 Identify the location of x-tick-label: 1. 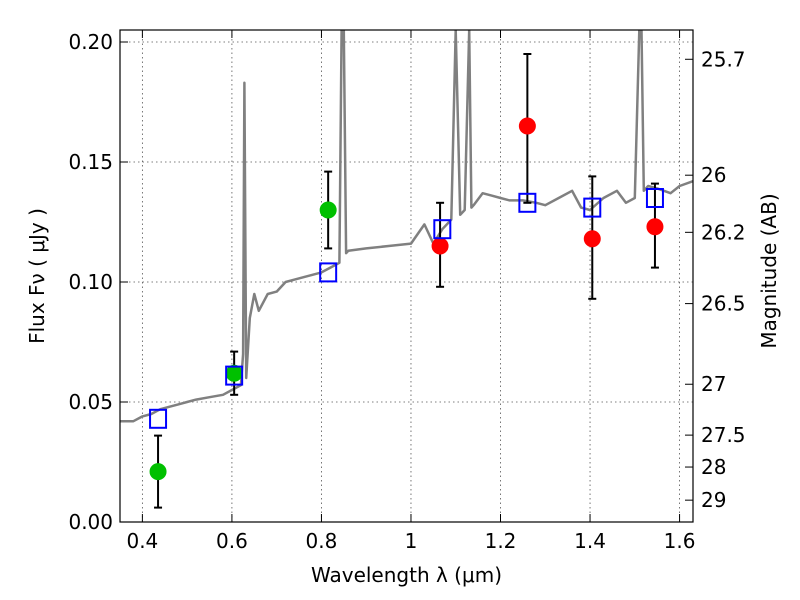
(411, 541).